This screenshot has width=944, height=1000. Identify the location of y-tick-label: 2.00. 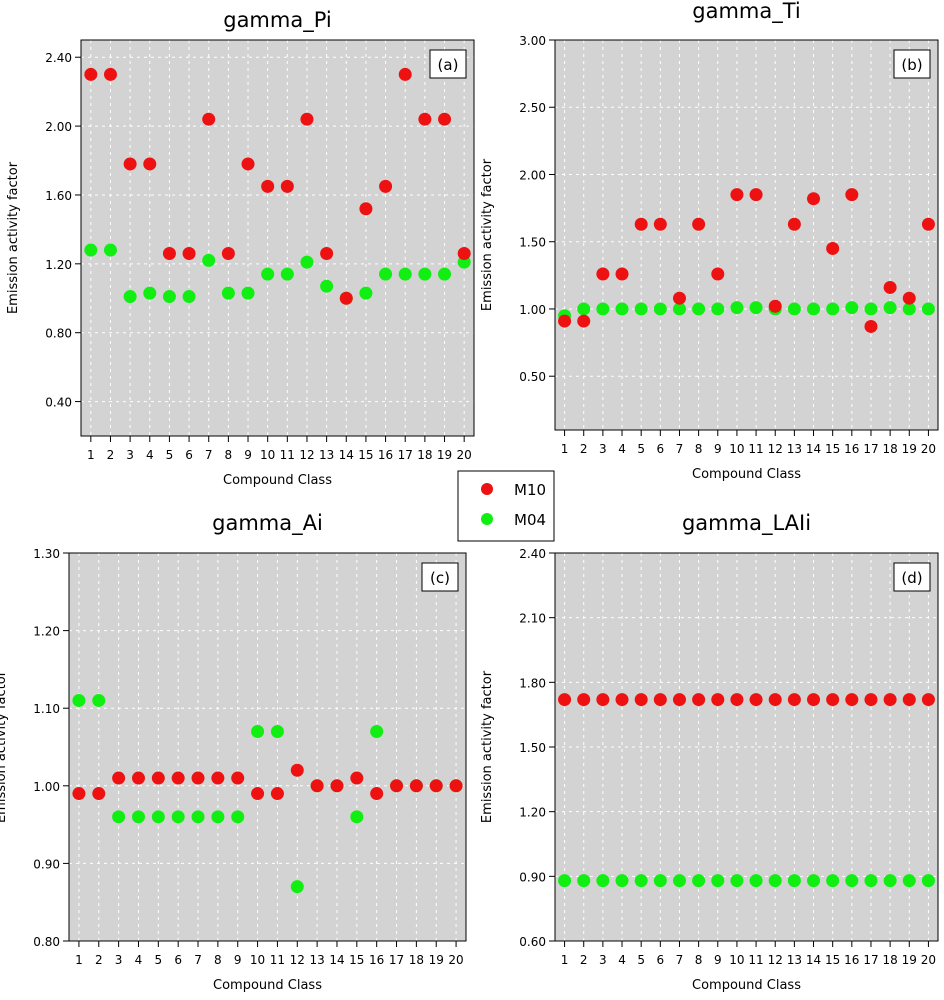
(532, 175).